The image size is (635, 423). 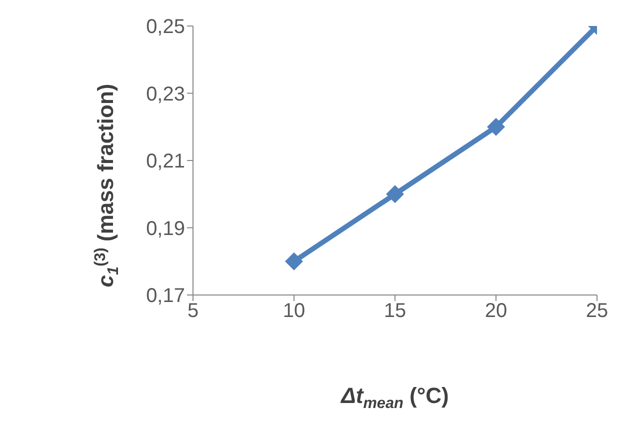 I want to click on y-tick-label: 0,17, so click(x=165, y=296).